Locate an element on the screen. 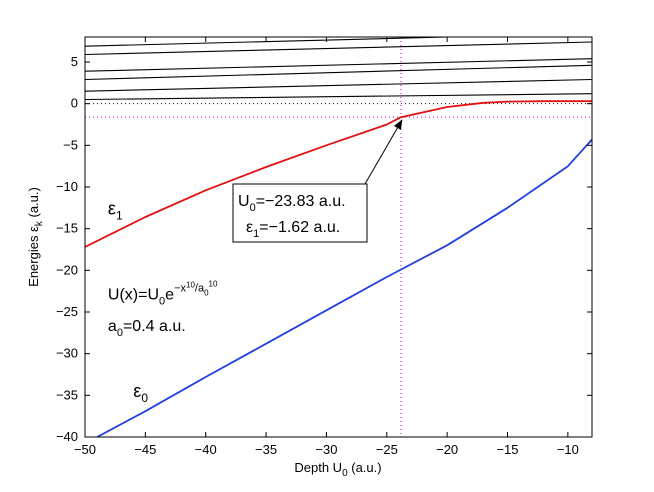 The height and width of the screenshot is (492, 654). x-tick-label: −30 is located at coordinates (326, 449).